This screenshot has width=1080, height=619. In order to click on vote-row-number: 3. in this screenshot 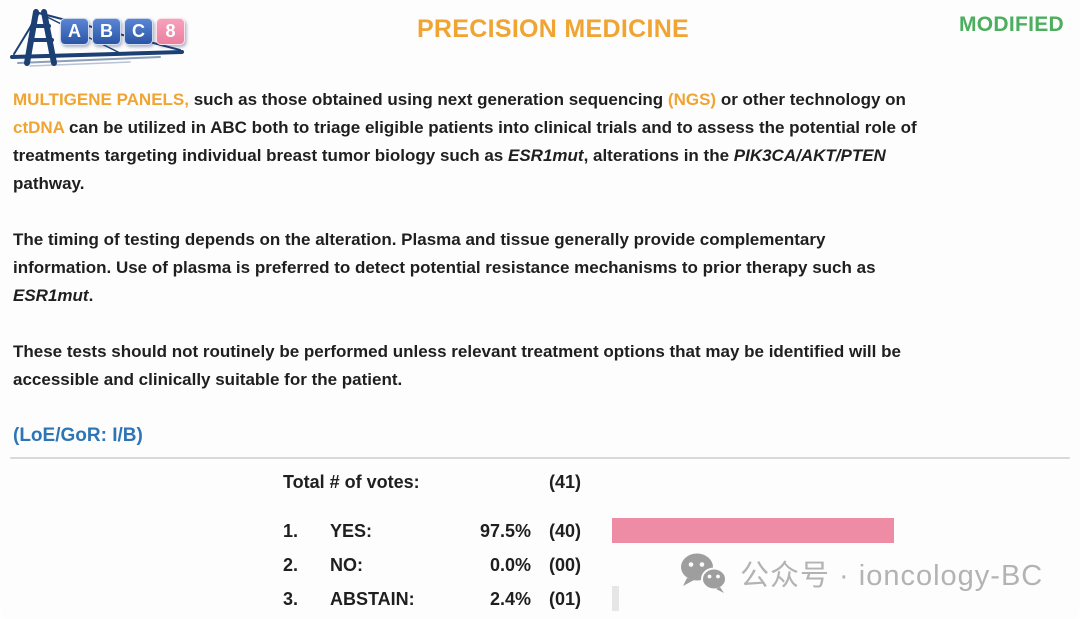, I will do `click(291, 599)`.